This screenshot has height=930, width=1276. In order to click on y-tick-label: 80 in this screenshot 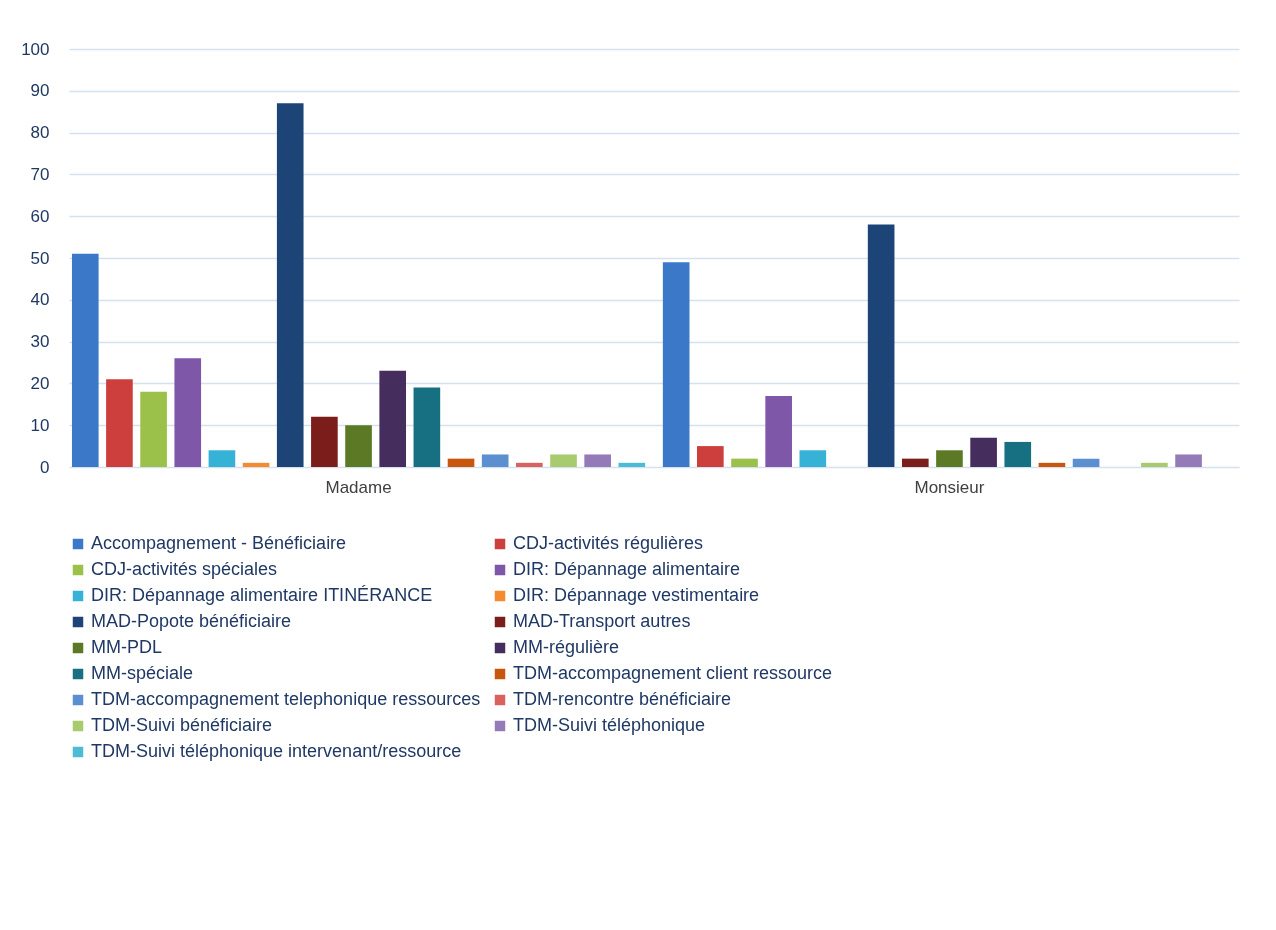, I will do `click(40, 133)`.